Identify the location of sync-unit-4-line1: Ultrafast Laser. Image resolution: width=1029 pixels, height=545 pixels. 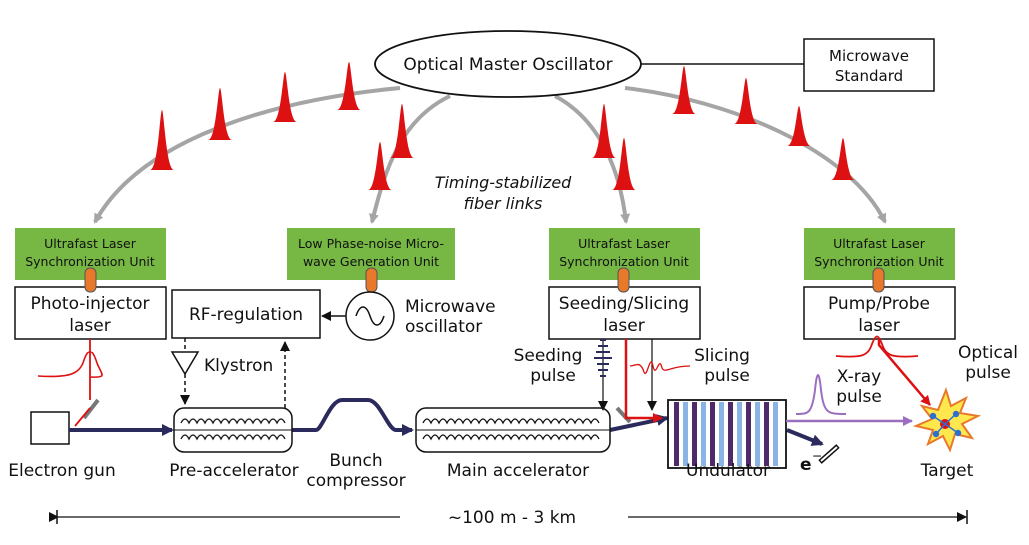
(879, 243).